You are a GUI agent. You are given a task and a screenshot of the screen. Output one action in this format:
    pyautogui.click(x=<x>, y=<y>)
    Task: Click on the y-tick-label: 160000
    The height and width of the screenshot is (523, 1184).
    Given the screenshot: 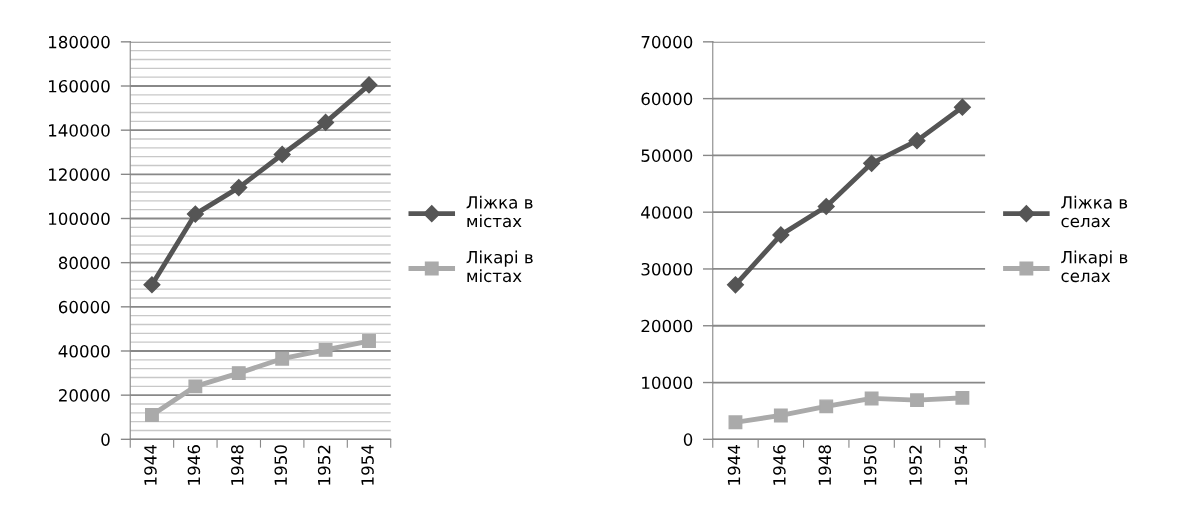 What is the action you would take?
    pyautogui.click(x=79, y=86)
    